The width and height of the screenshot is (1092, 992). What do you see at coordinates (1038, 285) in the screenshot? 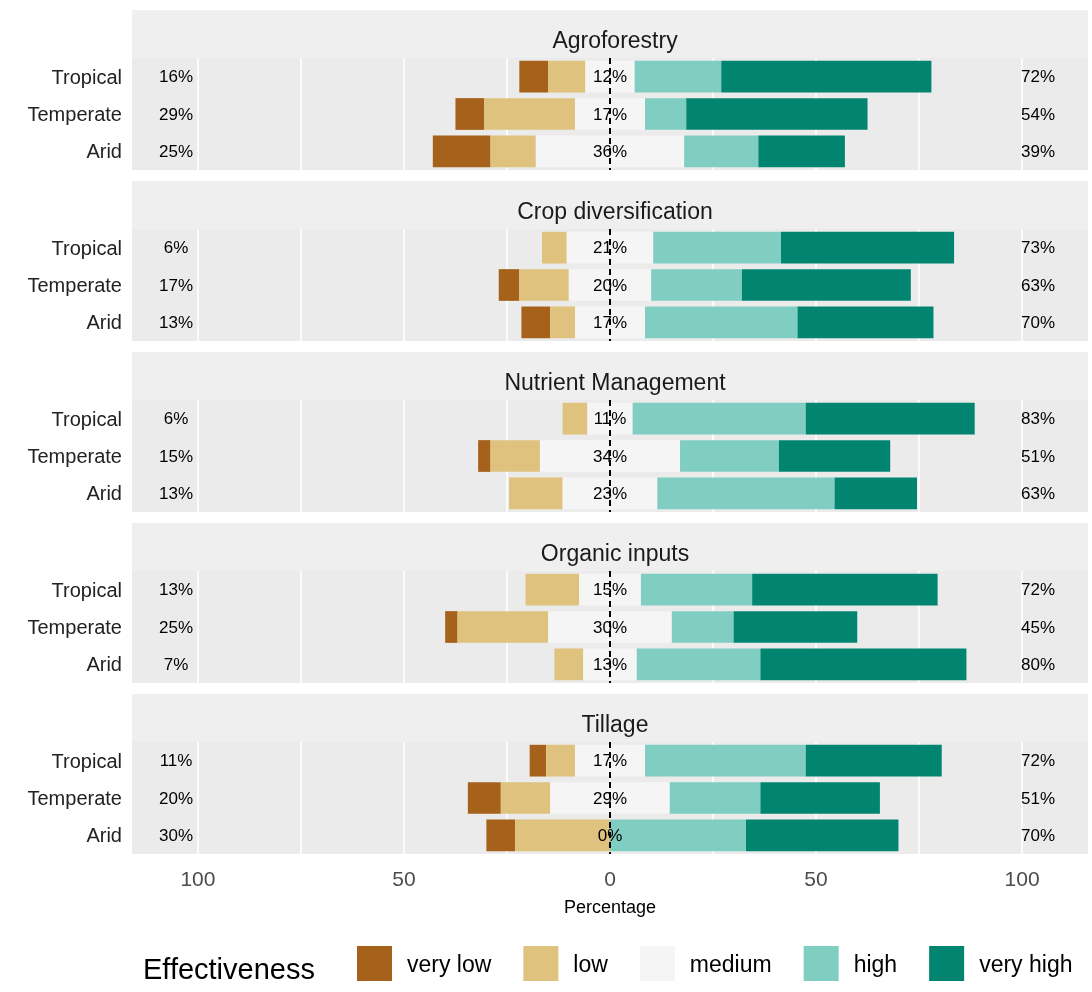
I see `annotation: 63%` at bounding box center [1038, 285].